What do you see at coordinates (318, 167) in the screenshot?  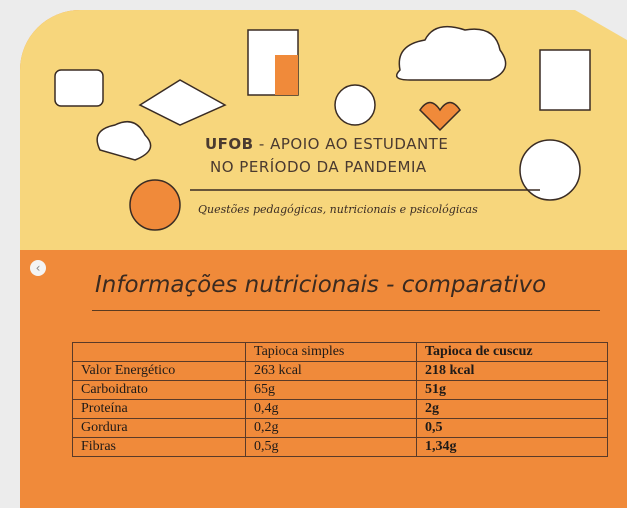 I see `header-subtitle: NO PERÍODO DA PANDEMIA` at bounding box center [318, 167].